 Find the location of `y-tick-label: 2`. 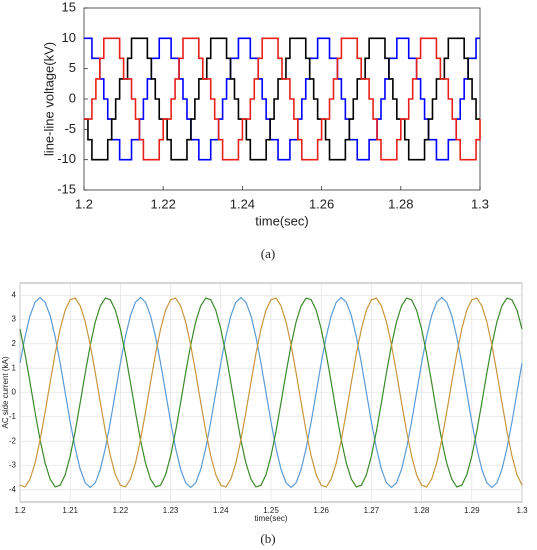

y-tick-label: 2 is located at coordinates (14, 343).